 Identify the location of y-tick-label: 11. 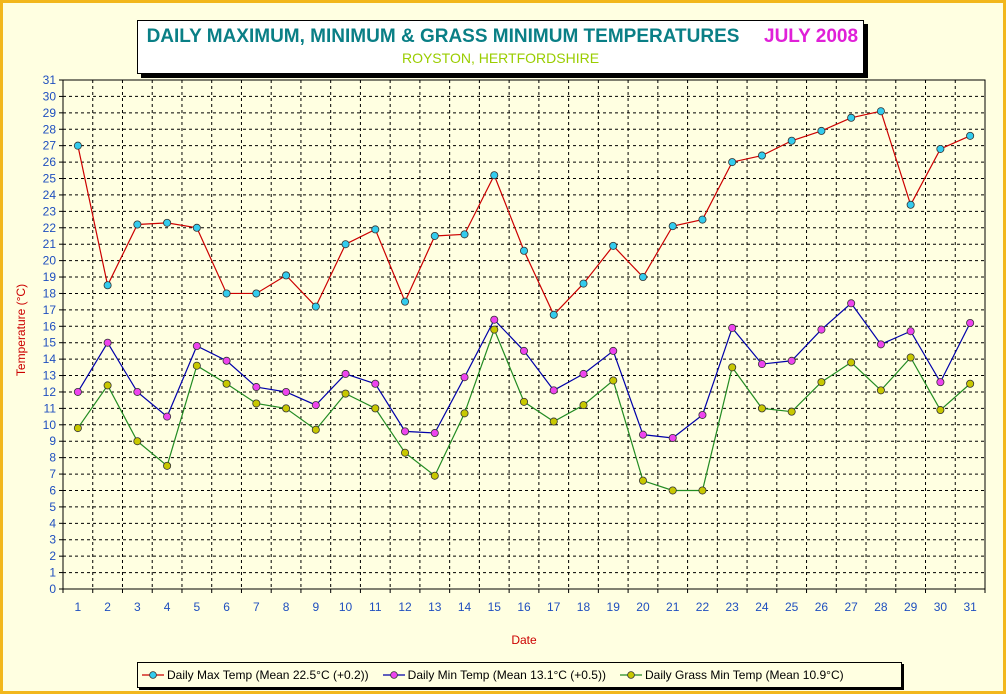
(50, 408).